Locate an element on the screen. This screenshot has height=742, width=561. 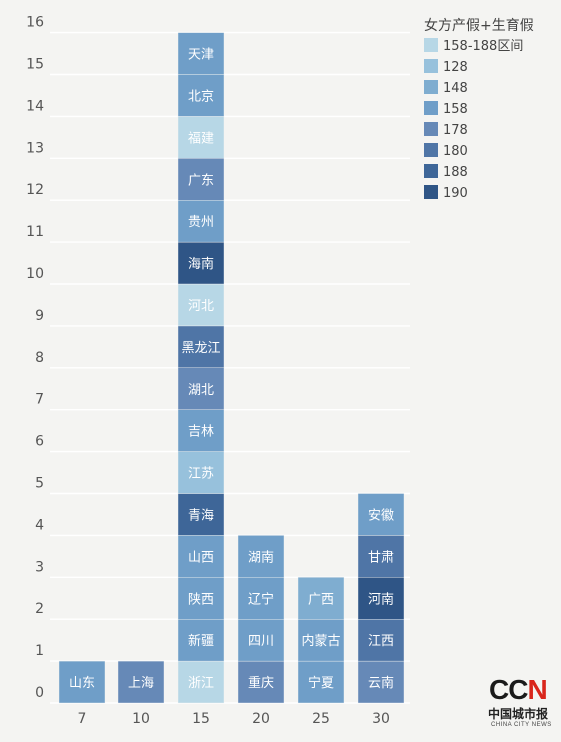
legend-label: 158-188区间 is located at coordinates (483, 46).